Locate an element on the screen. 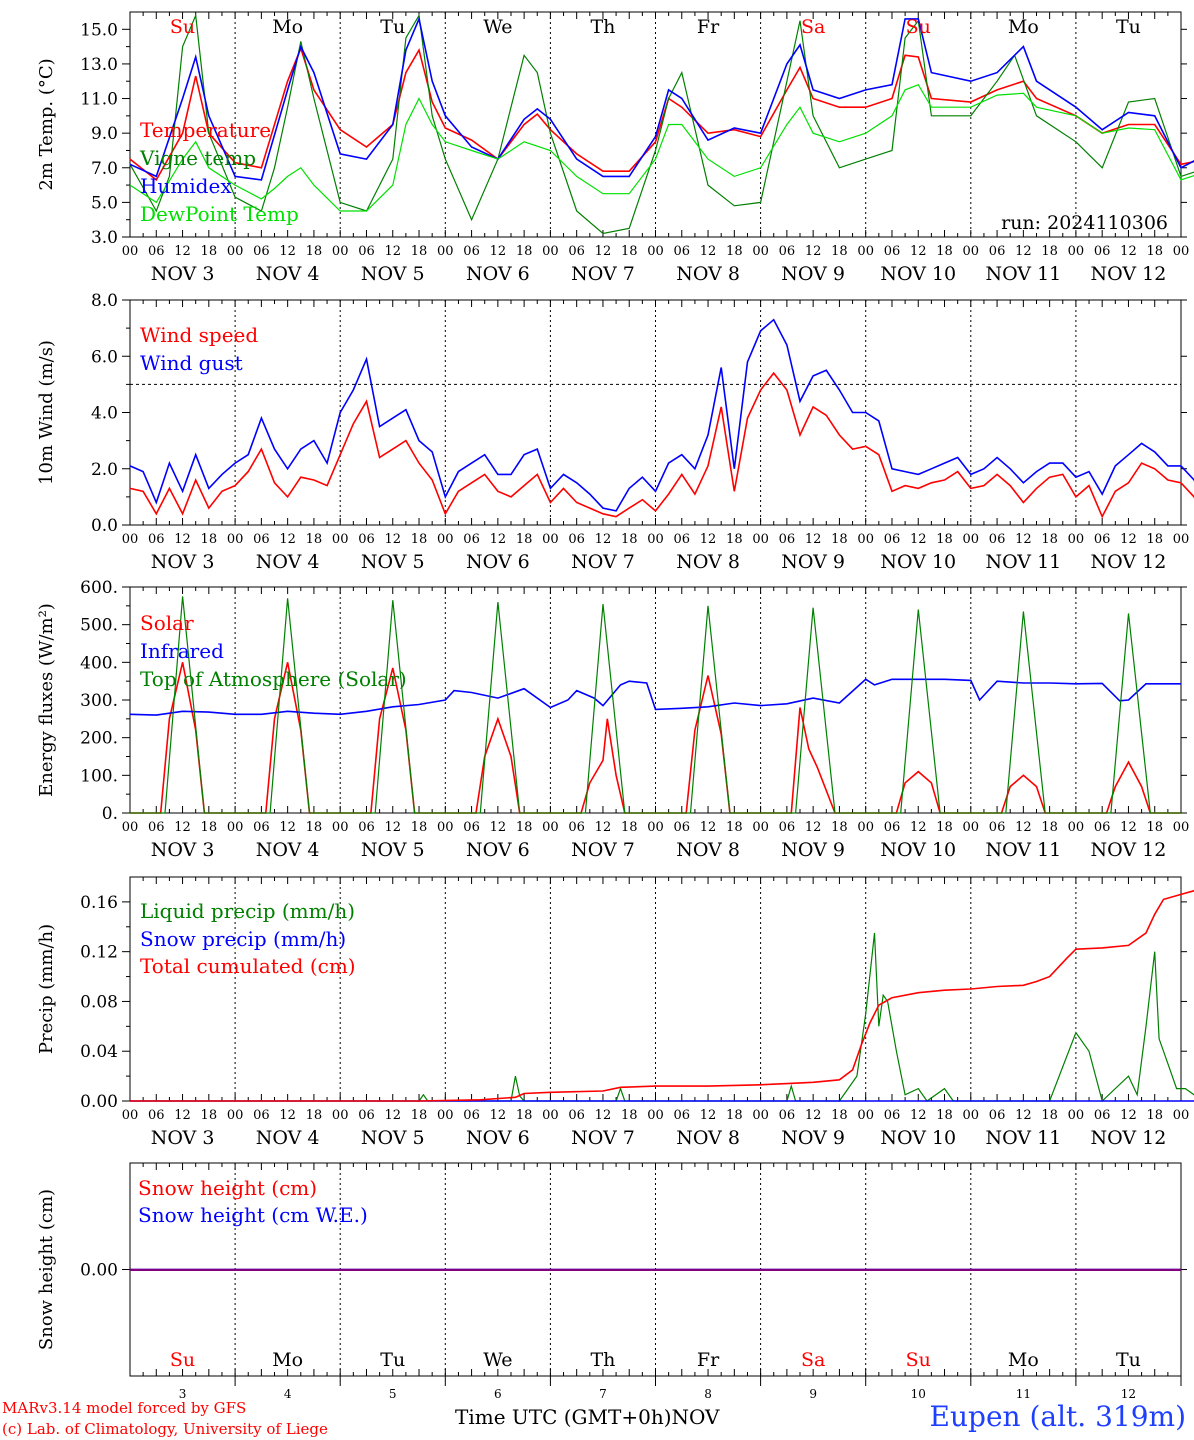 The height and width of the screenshot is (1440, 1194). y-tick-label: 15.0 is located at coordinates (99, 30).